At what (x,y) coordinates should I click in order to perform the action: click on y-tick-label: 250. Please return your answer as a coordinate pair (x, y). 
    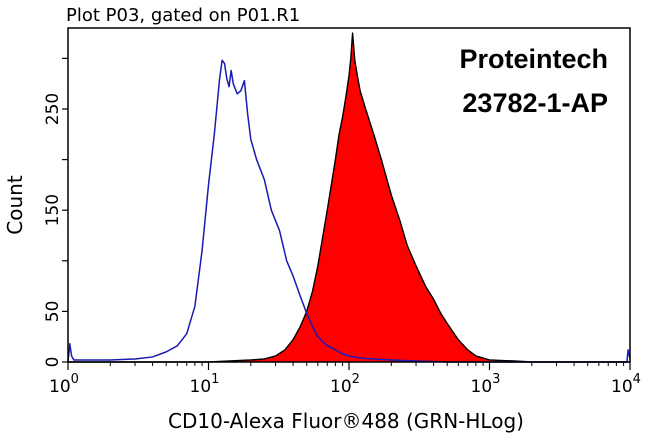
    Looking at the image, I should click on (53, 109).